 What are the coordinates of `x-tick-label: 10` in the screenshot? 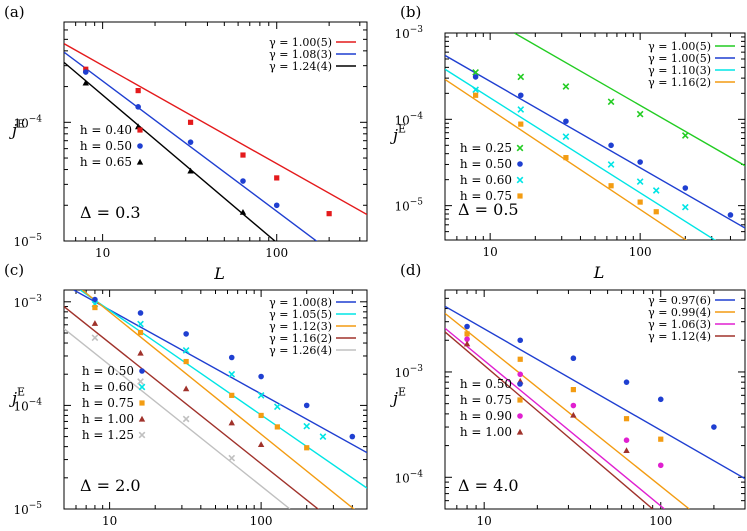 It's located at (109, 521).